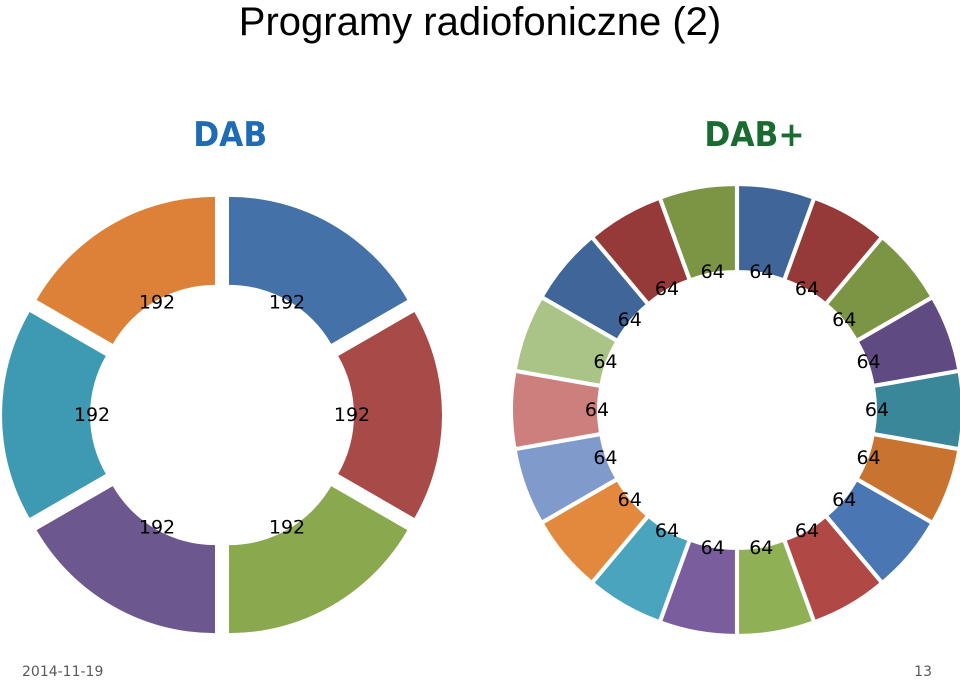 Image resolution: width=960 pixels, height=681 pixels. Describe the element at coordinates (630, 500) in the screenshot. I see `donut-label-1-11: 64` at that location.